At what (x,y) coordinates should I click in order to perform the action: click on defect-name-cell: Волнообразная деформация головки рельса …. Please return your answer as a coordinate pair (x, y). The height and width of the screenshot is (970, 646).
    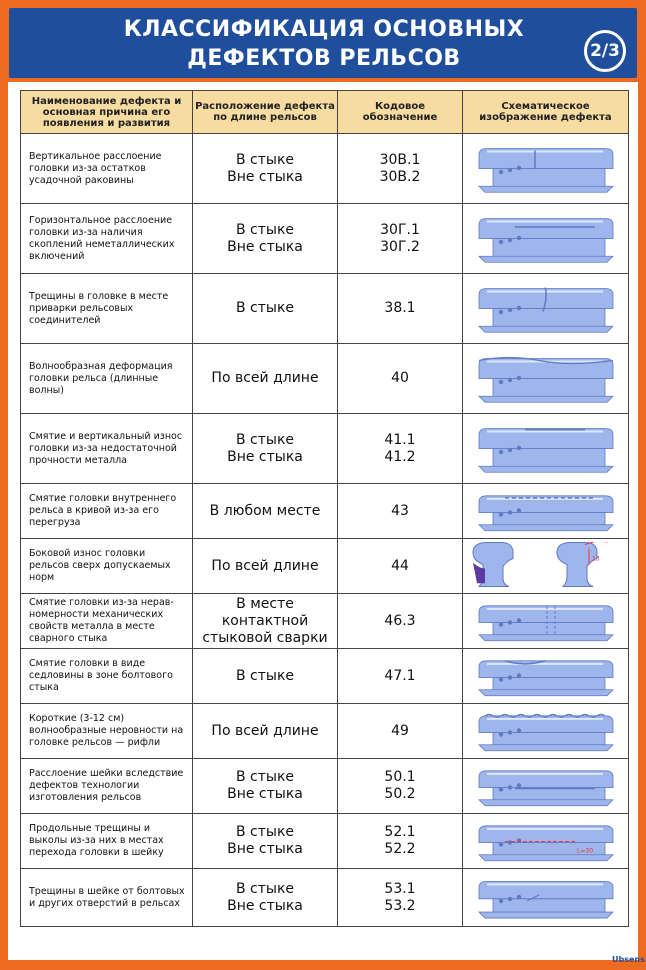
    Looking at the image, I should click on (106, 378).